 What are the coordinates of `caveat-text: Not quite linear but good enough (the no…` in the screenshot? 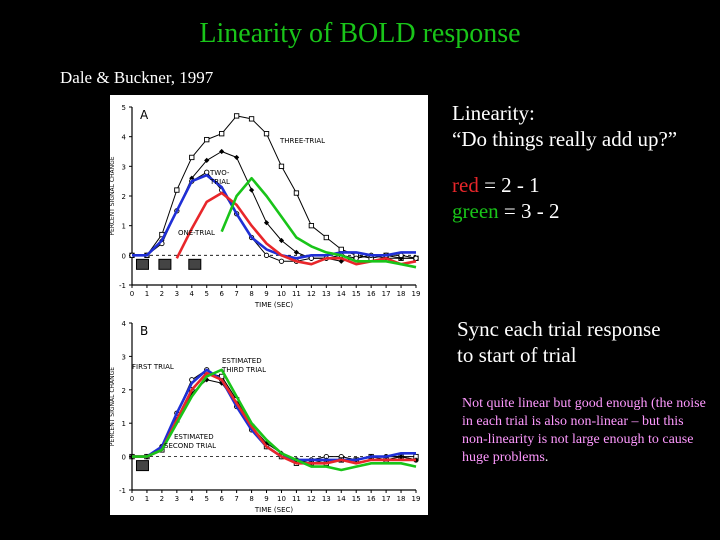 It's located at (584, 430).